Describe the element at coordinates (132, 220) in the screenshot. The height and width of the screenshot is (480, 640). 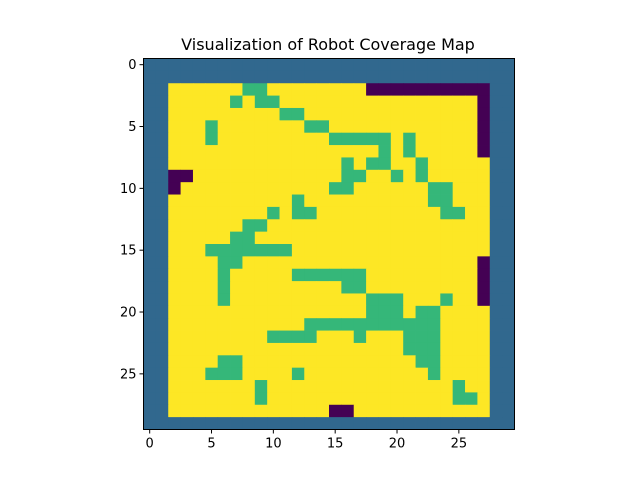
I see `y-axis: 0 5 10 15 20 25` at that location.